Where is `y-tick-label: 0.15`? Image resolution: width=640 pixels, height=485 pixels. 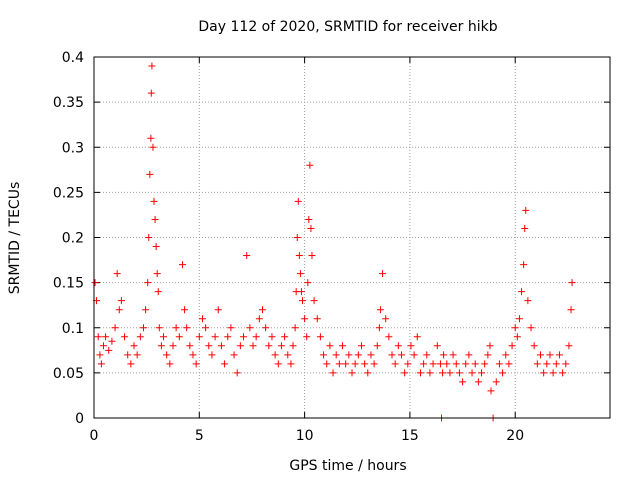 y-tick-label: 0.15 is located at coordinates (68, 284).